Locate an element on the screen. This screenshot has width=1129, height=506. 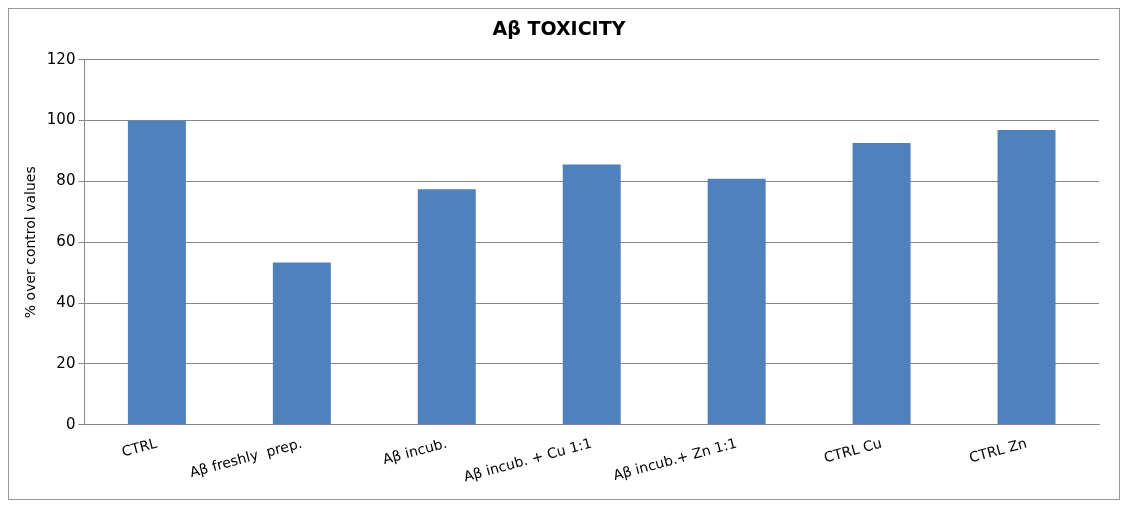
y-tick-label: 40 is located at coordinates (66, 301).